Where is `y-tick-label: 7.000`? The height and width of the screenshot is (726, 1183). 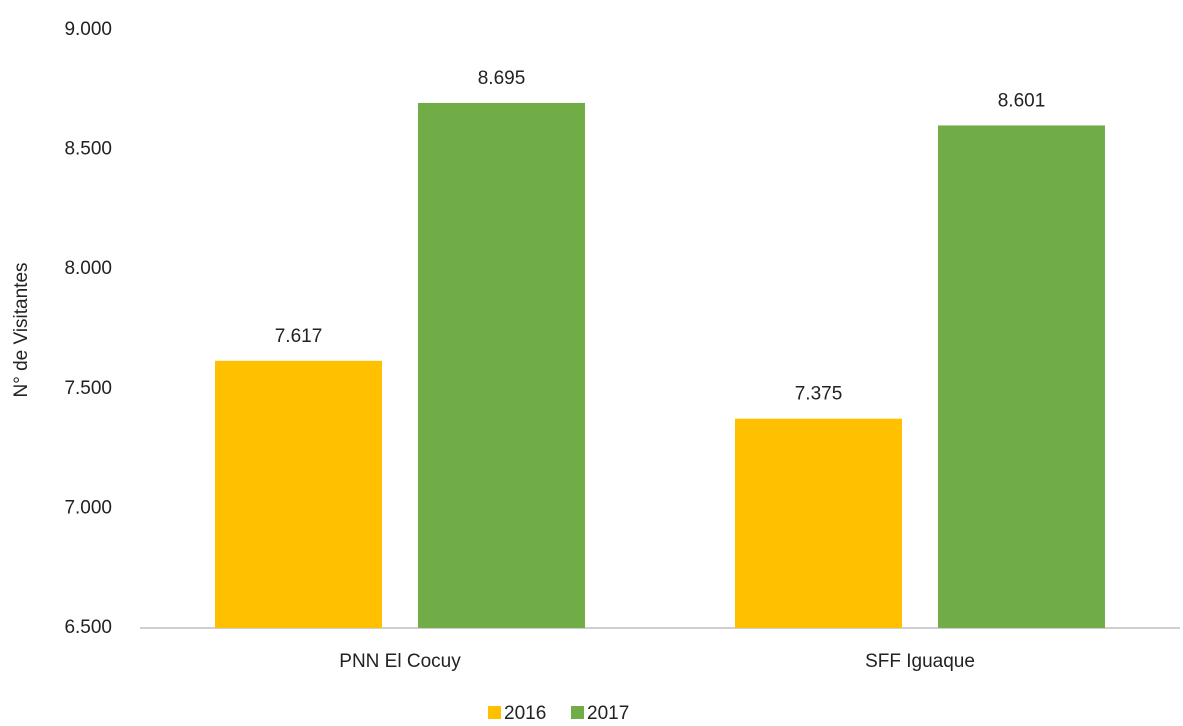 y-tick-label: 7.000 is located at coordinates (88, 507).